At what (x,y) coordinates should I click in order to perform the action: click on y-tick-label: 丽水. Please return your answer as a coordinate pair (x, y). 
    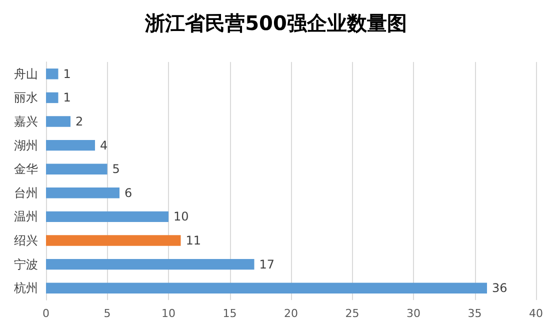
    Looking at the image, I should click on (26, 97).